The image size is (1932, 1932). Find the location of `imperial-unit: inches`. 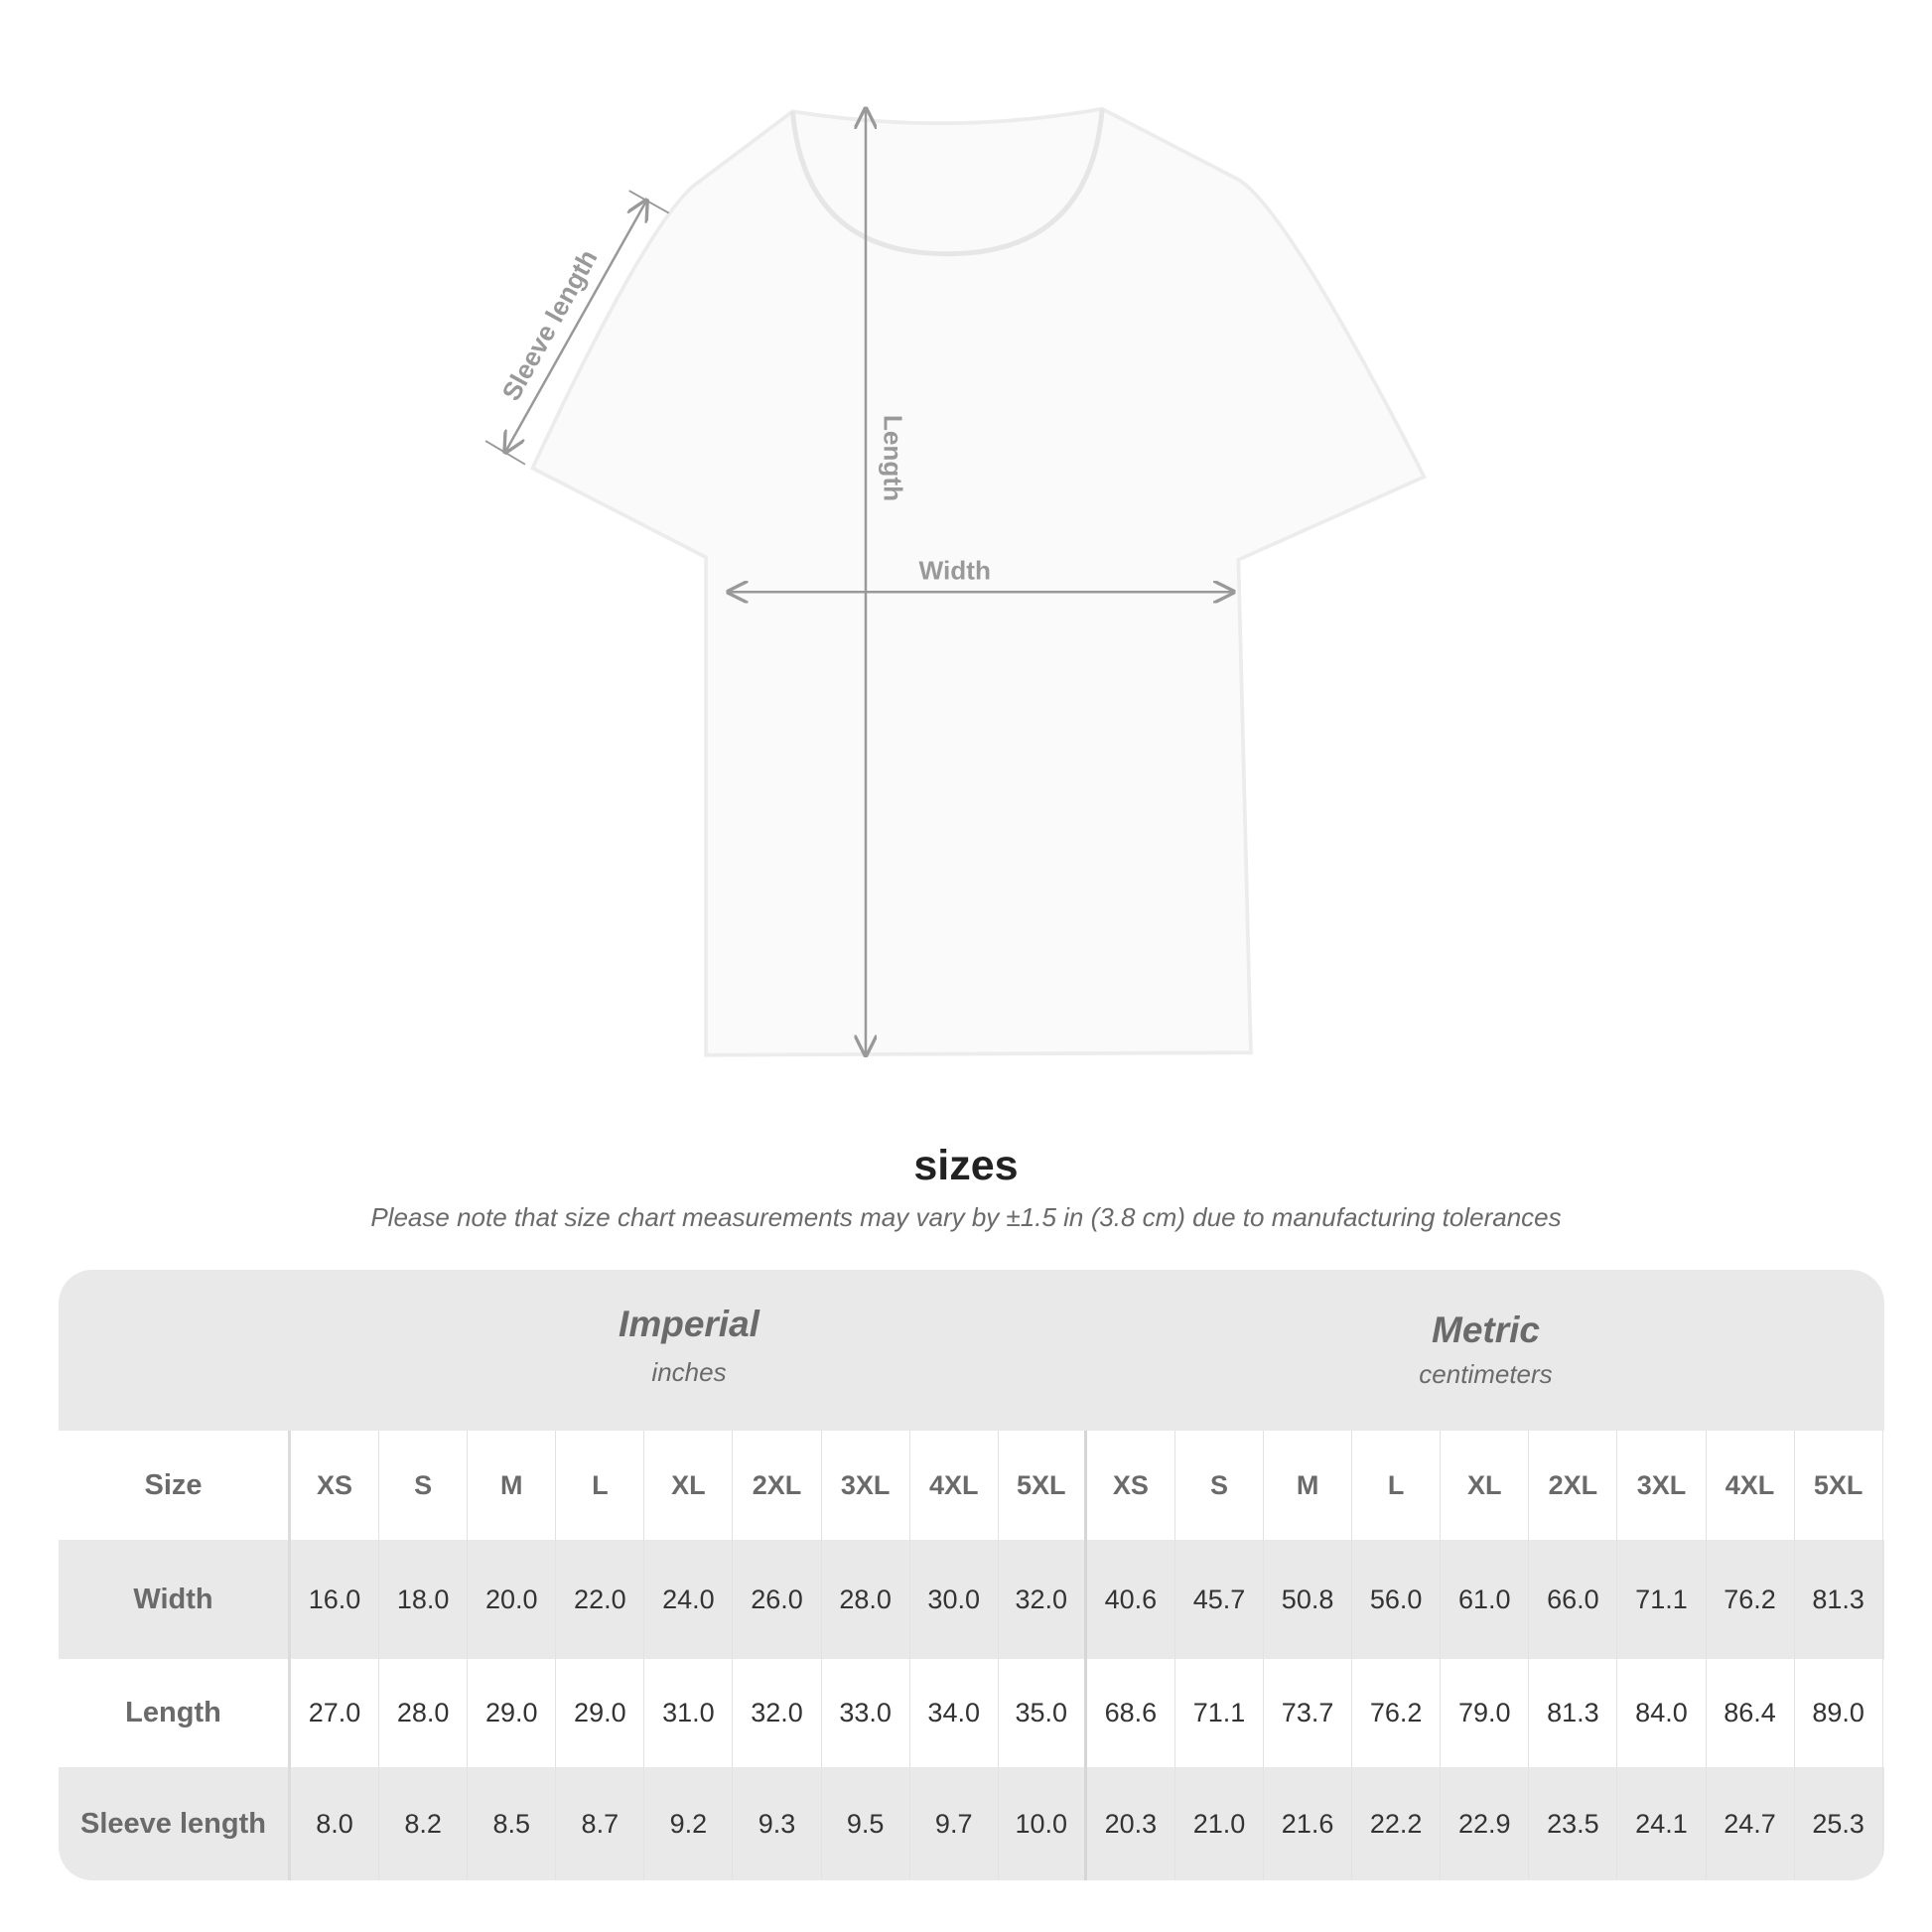

imperial-unit: inches is located at coordinates (689, 1372).